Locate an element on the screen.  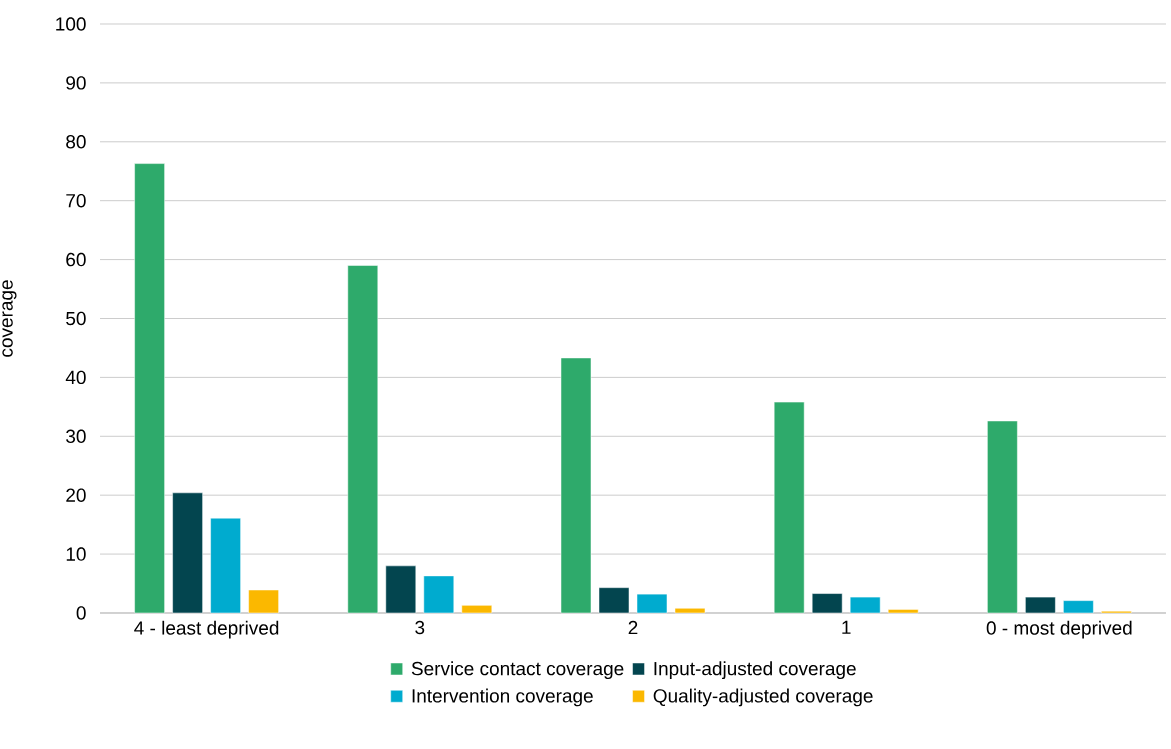
y-tick-label: 90 is located at coordinates (76, 83).